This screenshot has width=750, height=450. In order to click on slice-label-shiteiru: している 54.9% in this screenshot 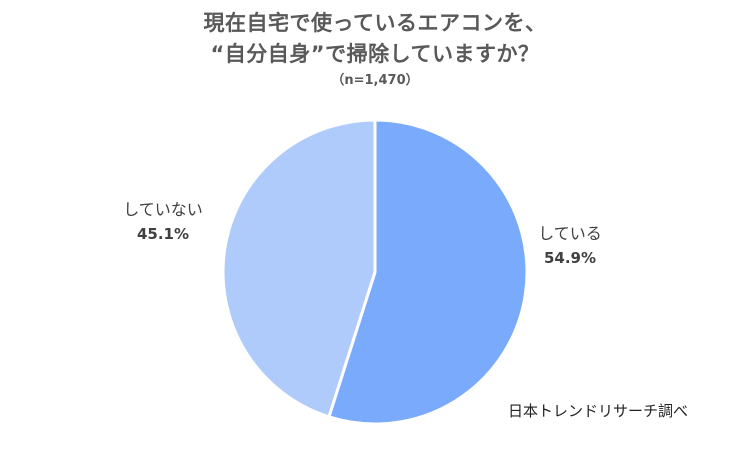, I will do `click(570, 246)`.